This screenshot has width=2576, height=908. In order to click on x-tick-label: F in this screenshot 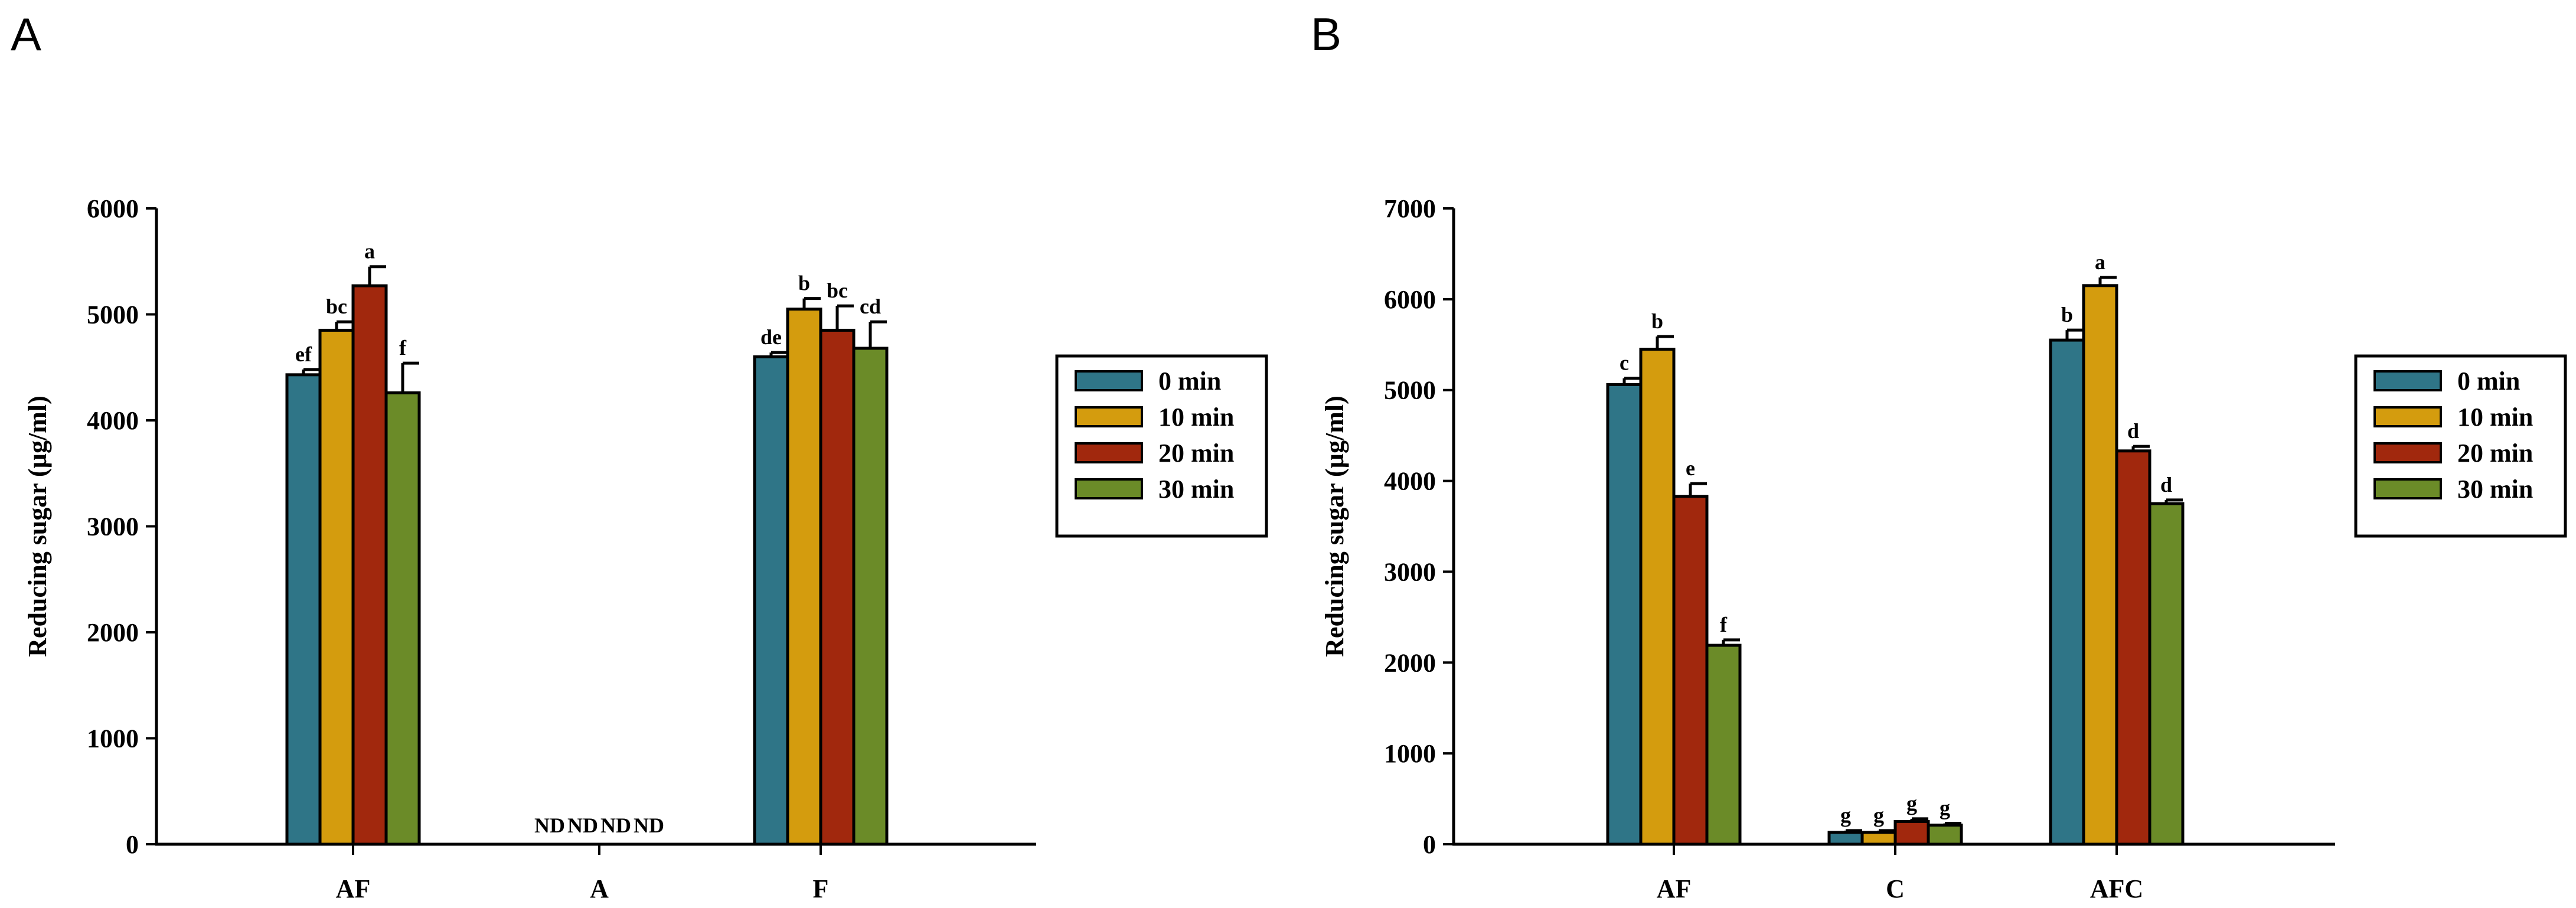, I will do `click(821, 888)`.